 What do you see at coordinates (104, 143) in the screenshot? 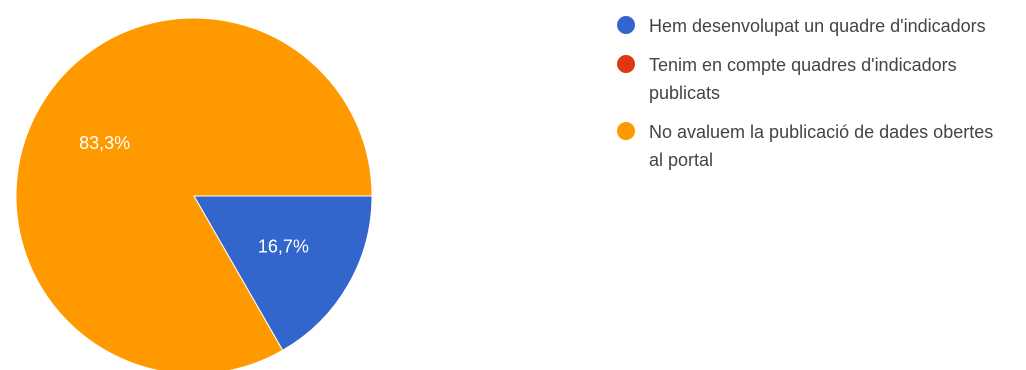
I see `pie-slice-label: 83,3%` at bounding box center [104, 143].